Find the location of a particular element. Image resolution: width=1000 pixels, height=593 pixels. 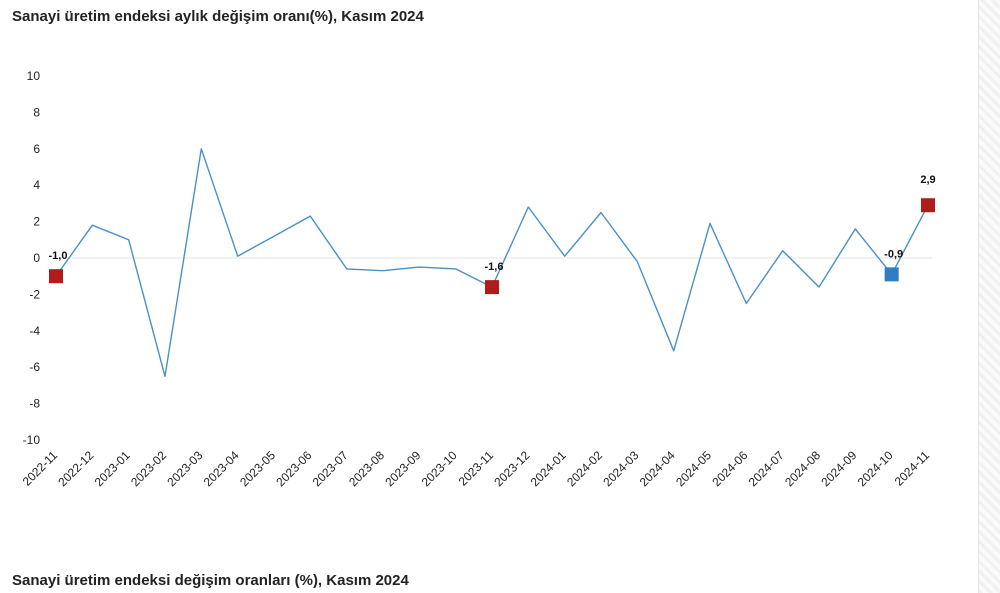

data-label: -1,6 is located at coordinates (494, 267).